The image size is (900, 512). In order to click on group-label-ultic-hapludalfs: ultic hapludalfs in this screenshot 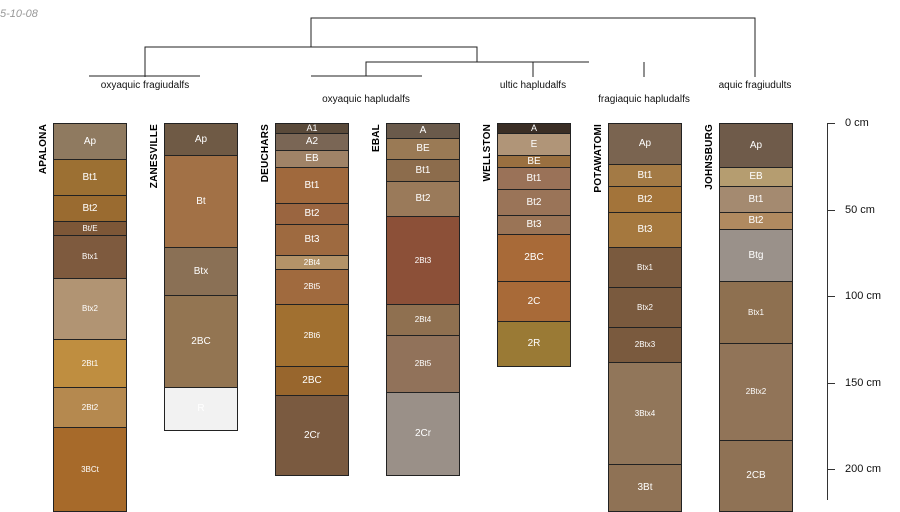, I will do `click(533, 85)`.